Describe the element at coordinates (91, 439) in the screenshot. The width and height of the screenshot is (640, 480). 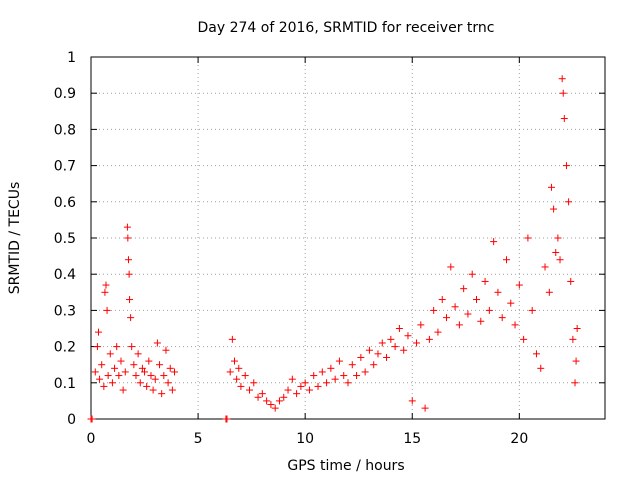
I see `x-tick-label: 0` at that location.